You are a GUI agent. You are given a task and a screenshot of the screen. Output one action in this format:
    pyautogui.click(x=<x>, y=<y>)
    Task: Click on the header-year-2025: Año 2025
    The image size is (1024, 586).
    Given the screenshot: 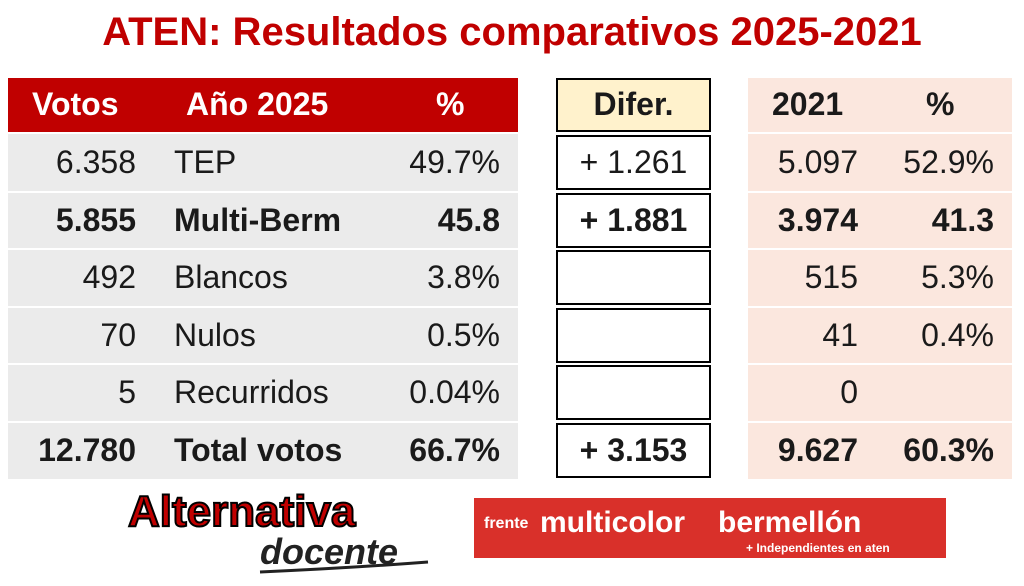 What is the action you would take?
    pyautogui.click(x=257, y=104)
    